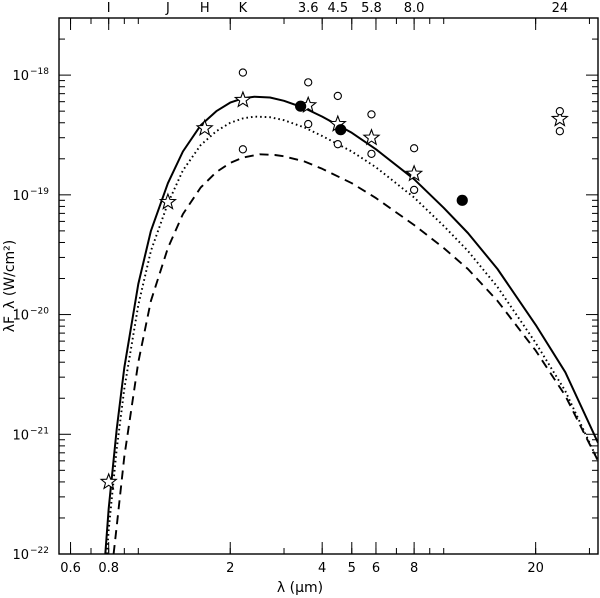  Describe the element at coordinates (167, 8) in the screenshot. I see `band-label: J` at that location.